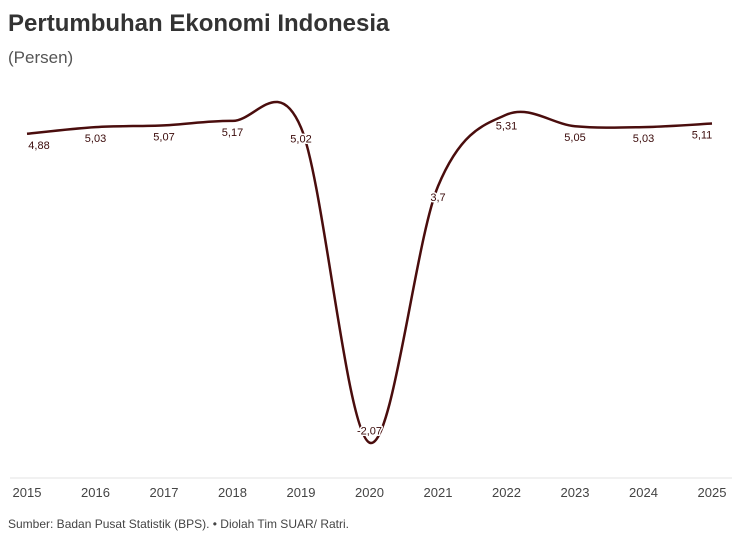  I want to click on x-tick-label: 2025, so click(712, 492).